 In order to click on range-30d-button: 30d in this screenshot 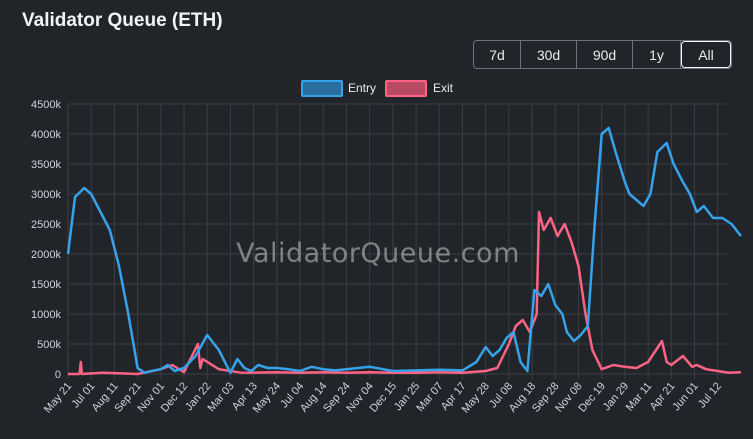, I will do `click(549, 54)`.